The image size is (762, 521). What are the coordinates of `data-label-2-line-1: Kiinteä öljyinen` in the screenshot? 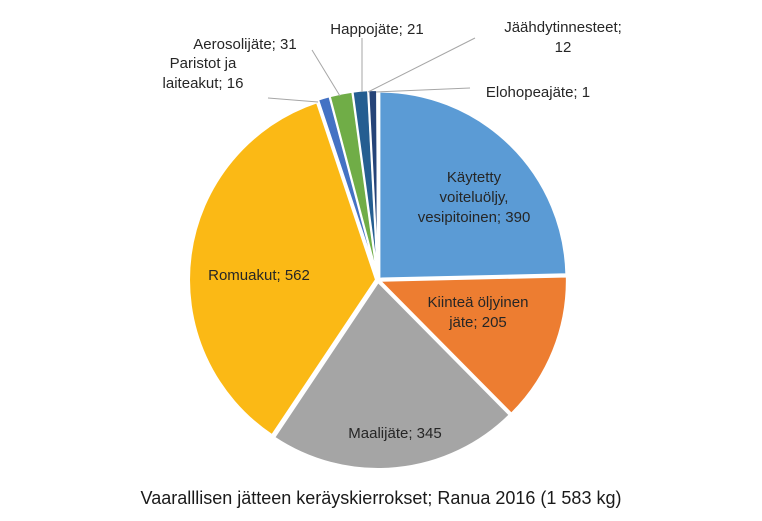 It's located at (478, 302).